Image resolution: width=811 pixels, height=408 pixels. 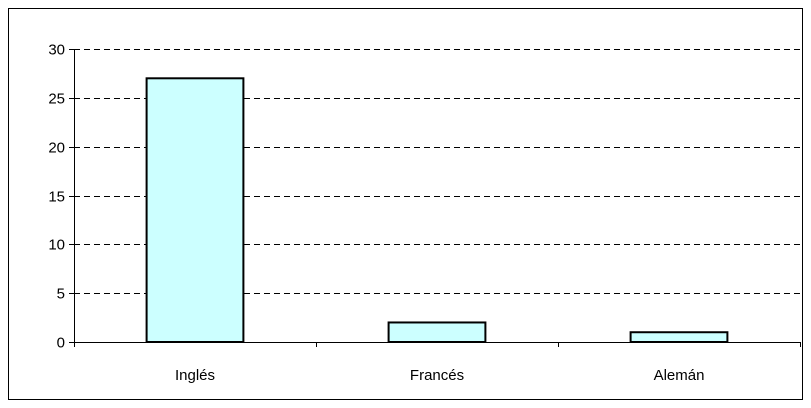 What do you see at coordinates (61, 343) in the screenshot?
I see `y-tick-label: 0` at bounding box center [61, 343].